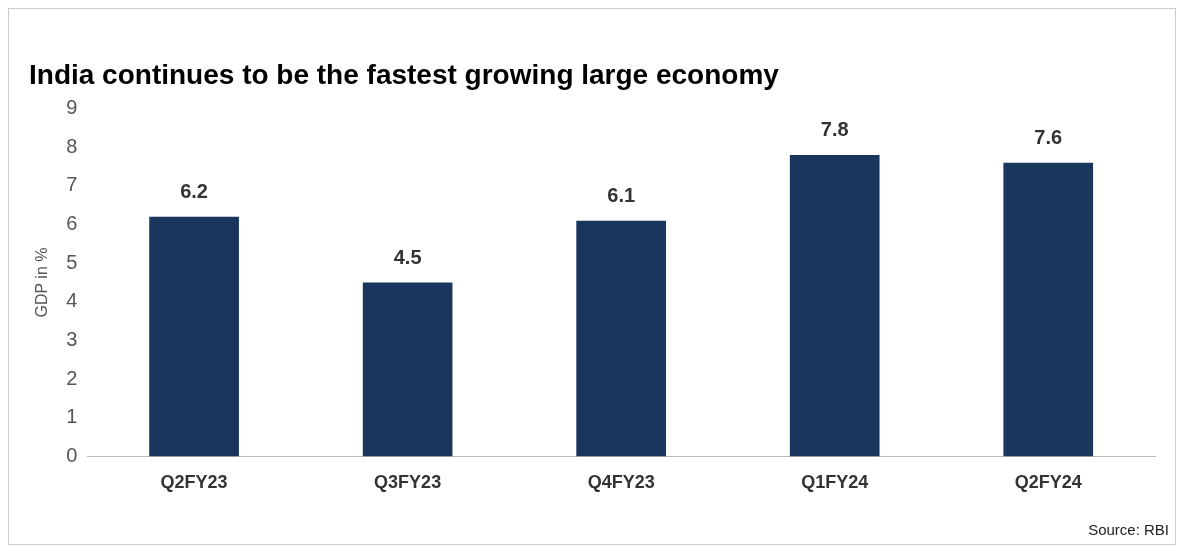  I want to click on x-tick-label: Q2FY24, so click(1048, 482).